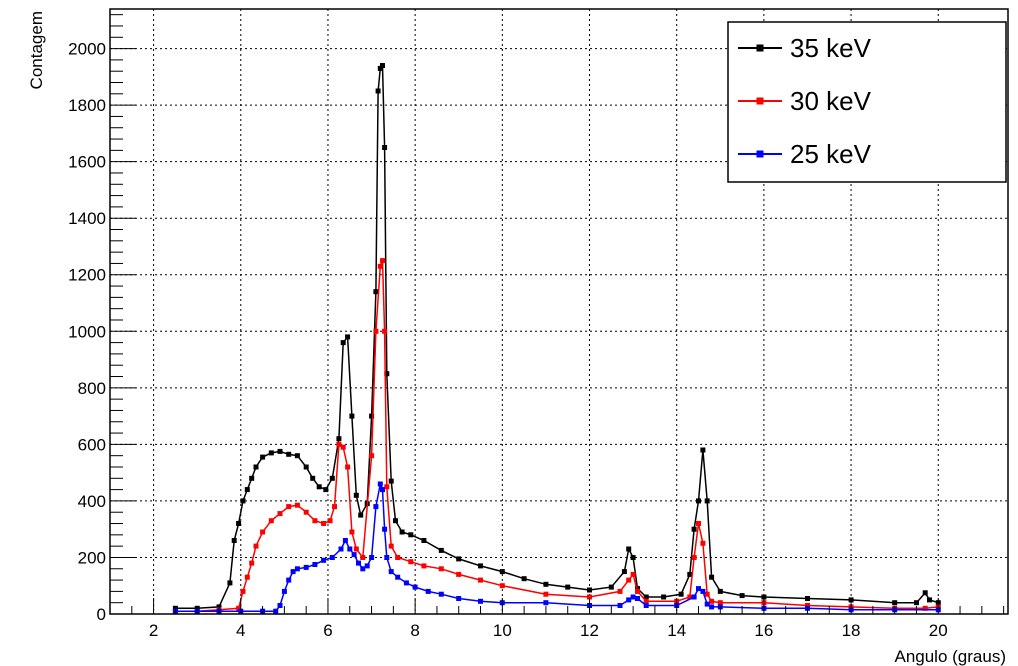 This screenshot has width=1018, height=666. What do you see at coordinates (938, 630) in the screenshot?
I see `x-tick-label: 20` at bounding box center [938, 630].